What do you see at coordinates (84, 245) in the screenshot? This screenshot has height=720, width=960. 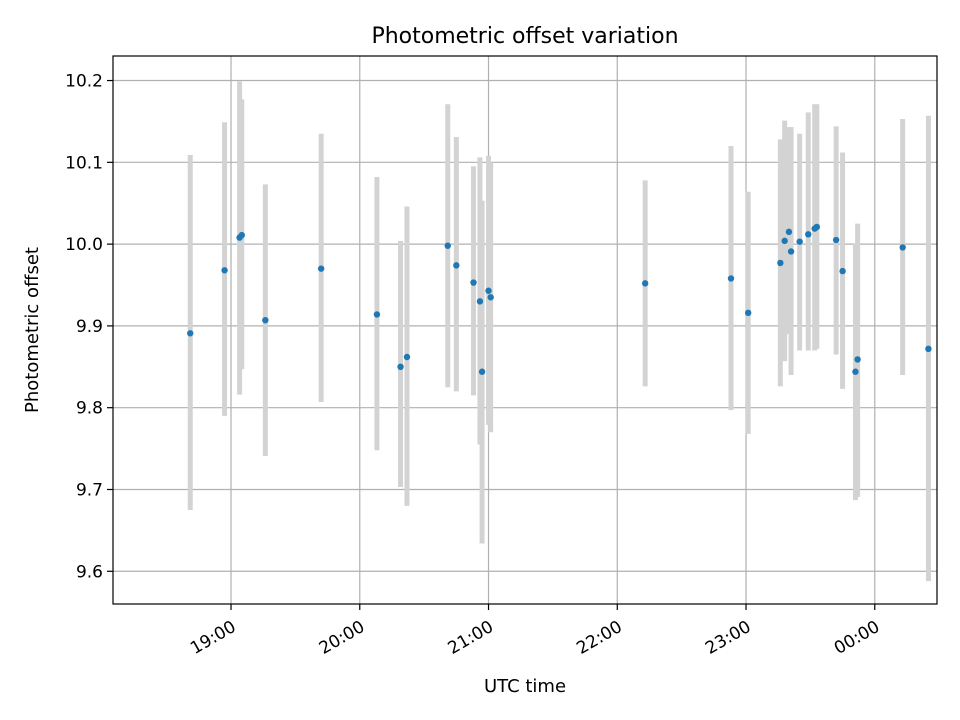 I see `y-tick-label: 10.0` at bounding box center [84, 245].